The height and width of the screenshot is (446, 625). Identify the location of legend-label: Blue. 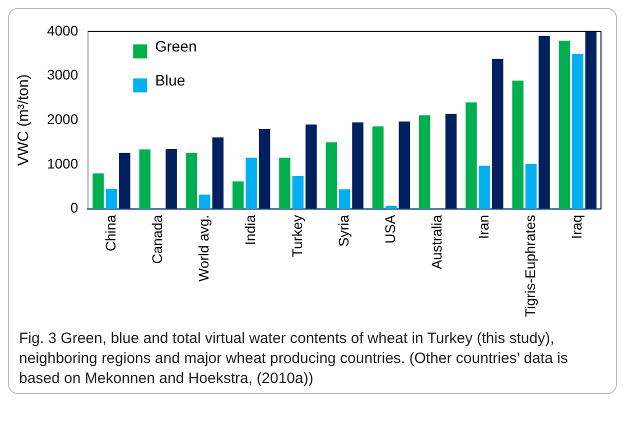
(170, 81).